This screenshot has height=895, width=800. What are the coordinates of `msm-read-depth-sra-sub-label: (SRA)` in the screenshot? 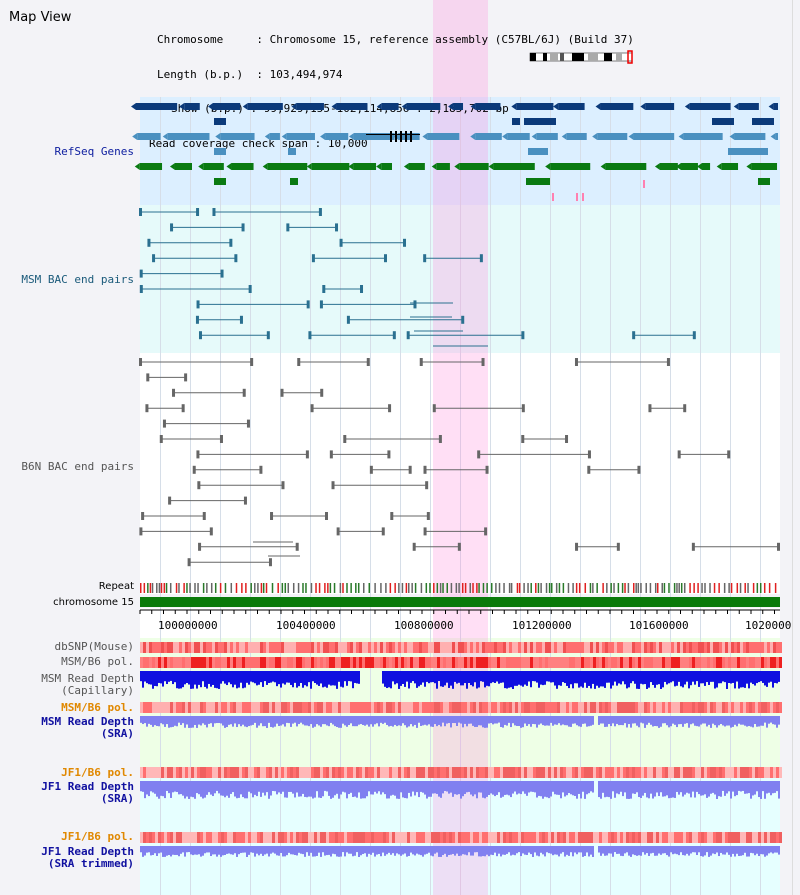 It's located at (117, 733).